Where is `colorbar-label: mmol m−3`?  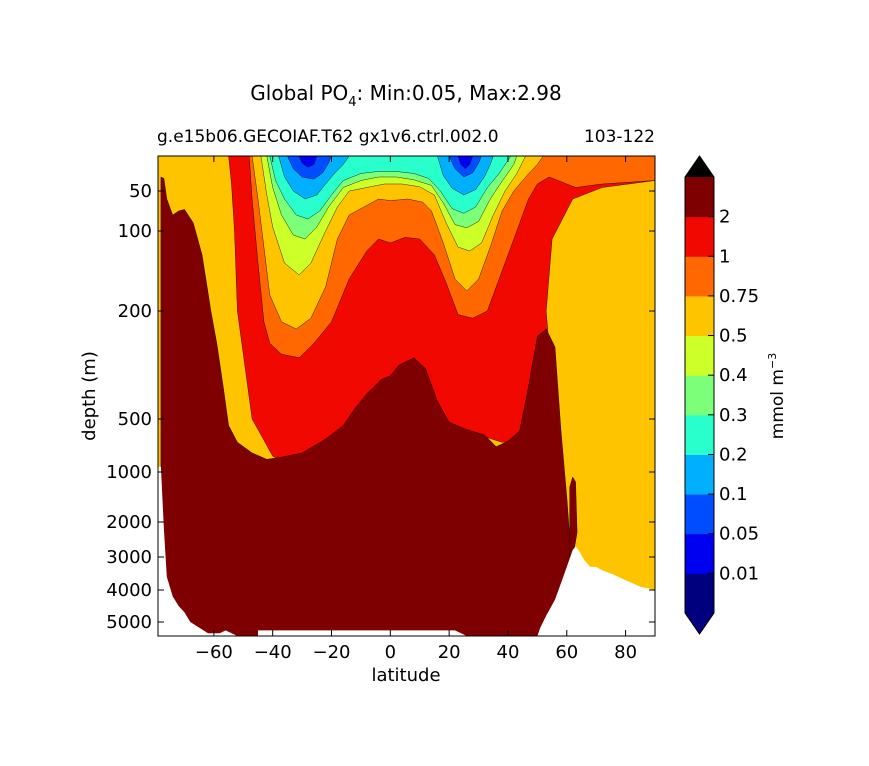 colorbar-label: mmol m−3 is located at coordinates (777, 396).